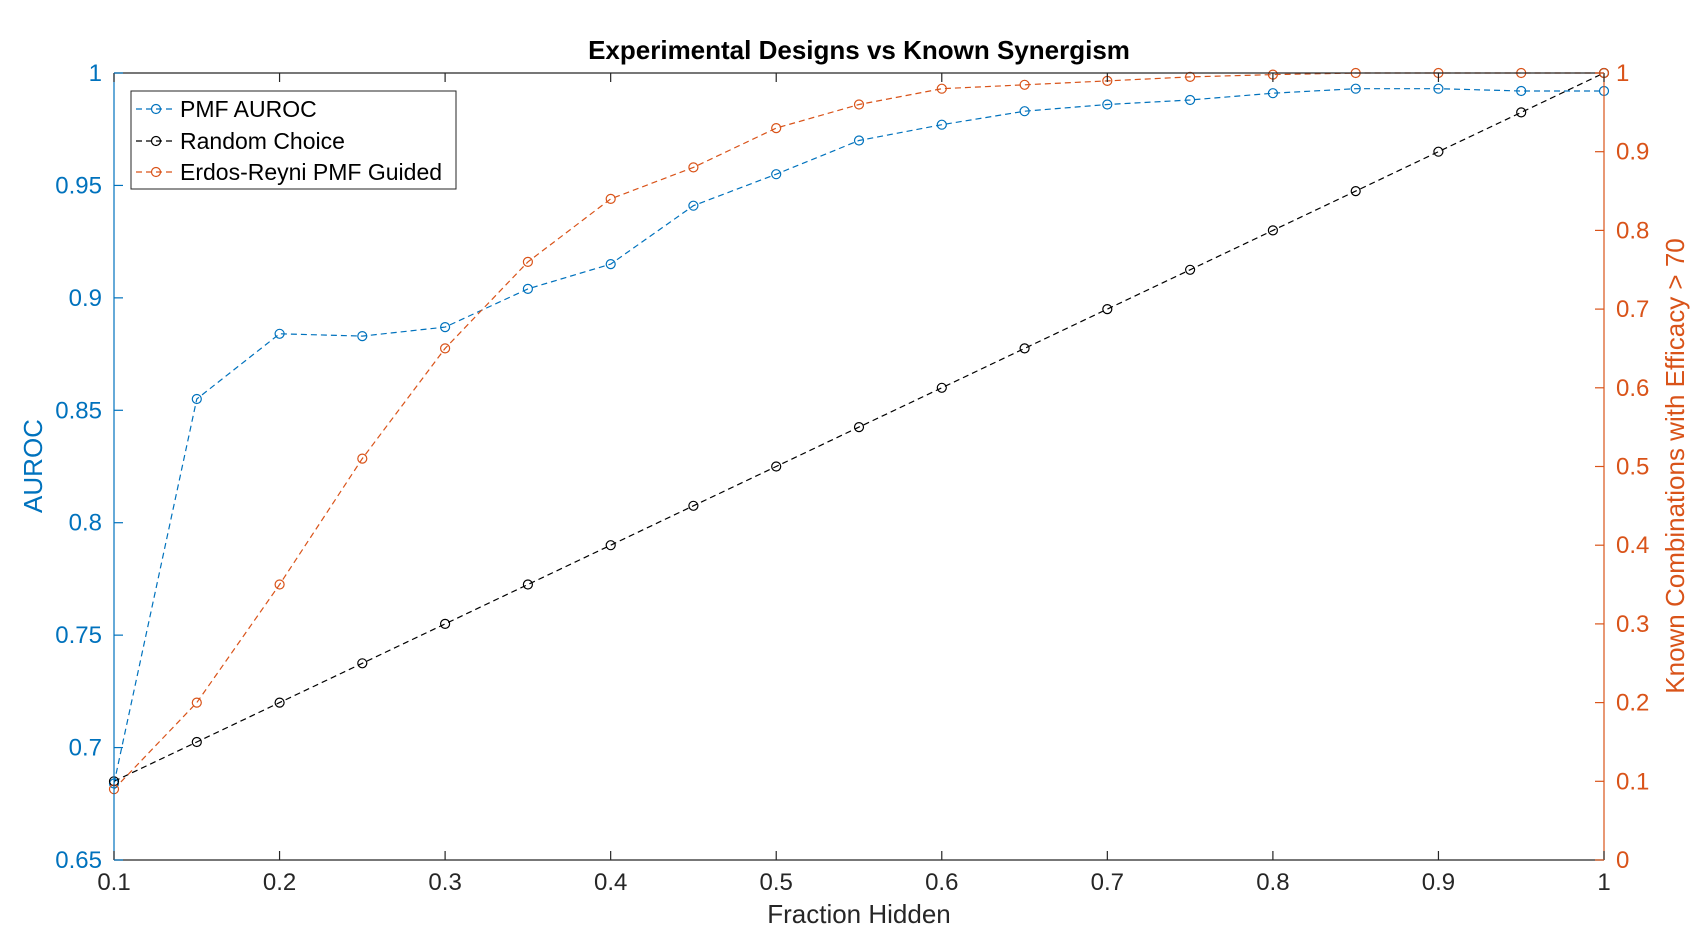  Describe the element at coordinates (1675, 465) in the screenshot. I see `y-axis-label-right: Known Combinations with Efficacy > 70` at that location.